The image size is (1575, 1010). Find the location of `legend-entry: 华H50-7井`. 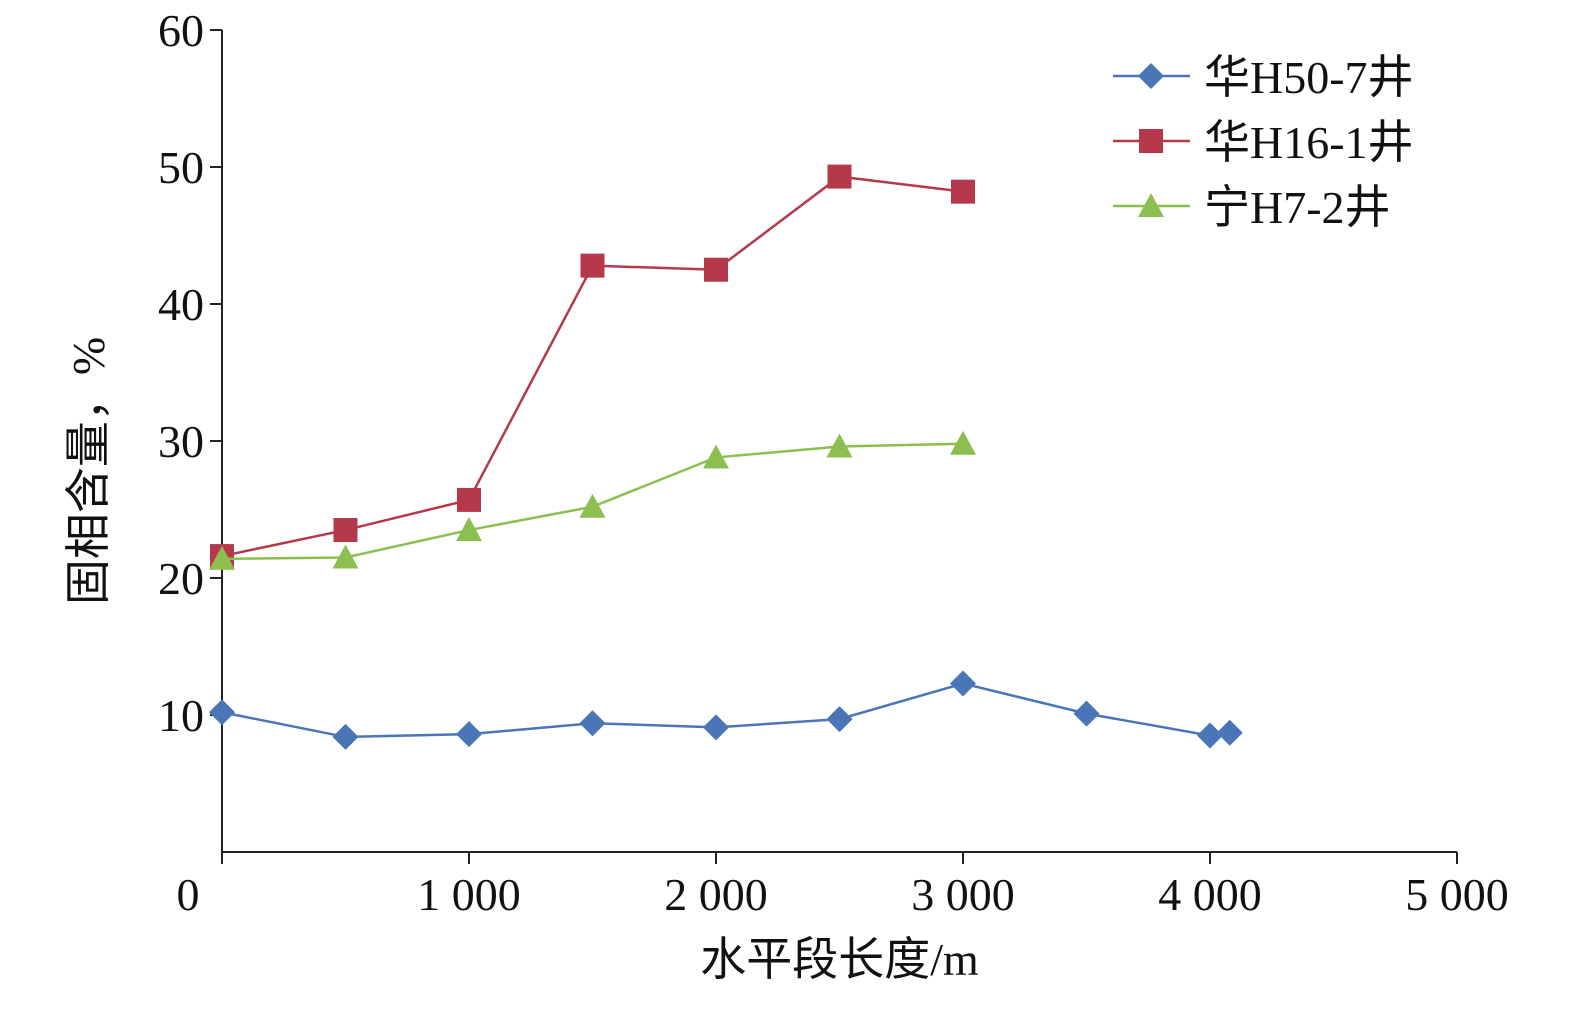

legend-entry: 华H50-7井 is located at coordinates (1263, 77).